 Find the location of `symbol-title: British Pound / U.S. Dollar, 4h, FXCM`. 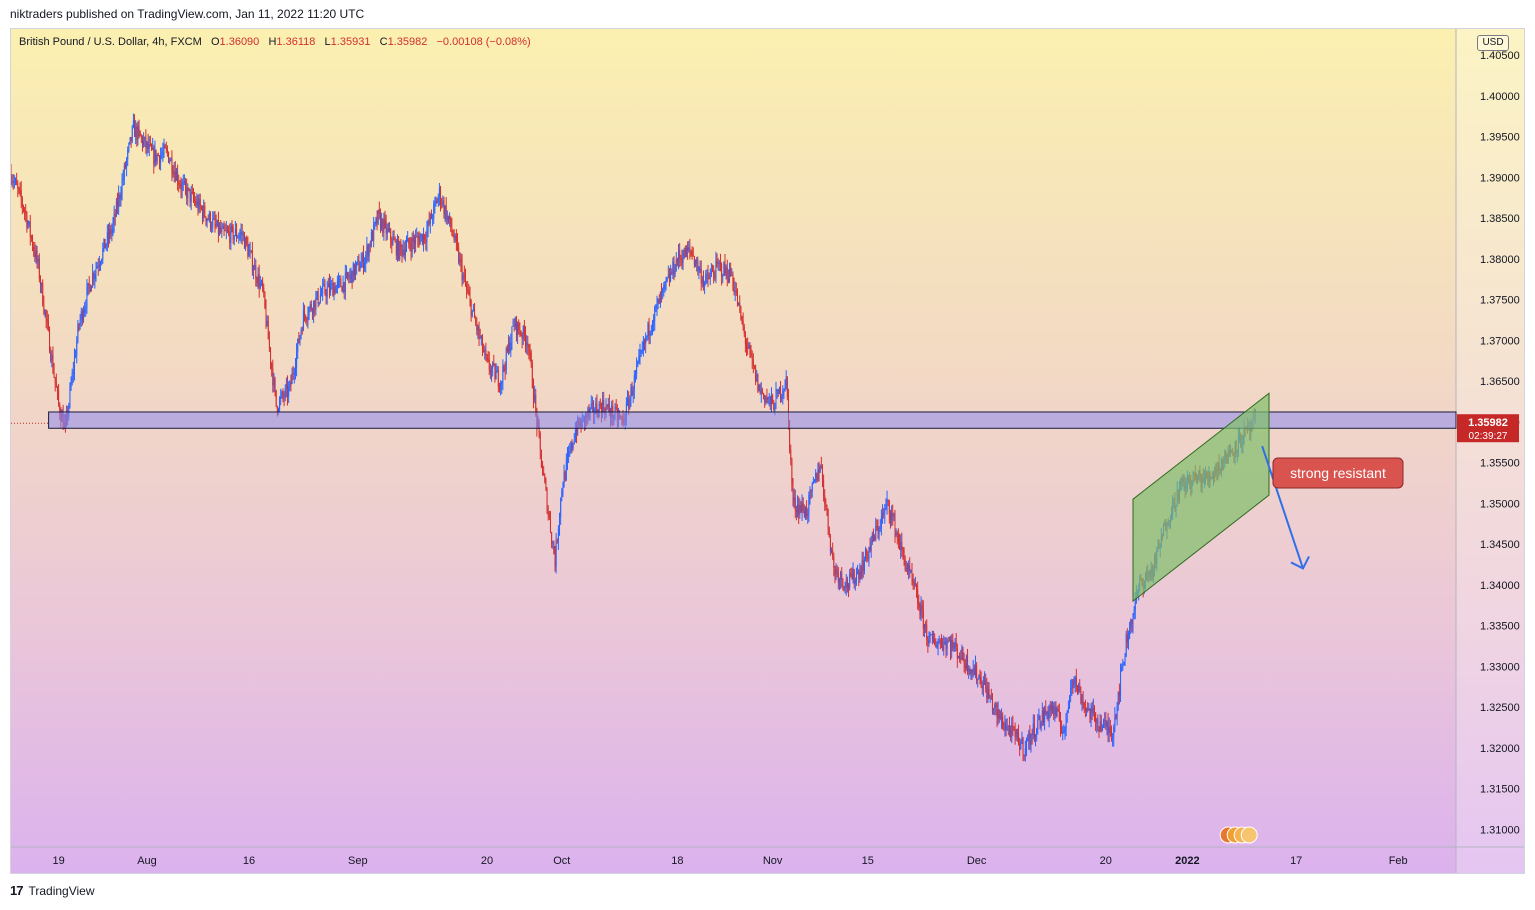

symbol-title: British Pound / U.S. Dollar, 4h, FXCM is located at coordinates (110, 42).